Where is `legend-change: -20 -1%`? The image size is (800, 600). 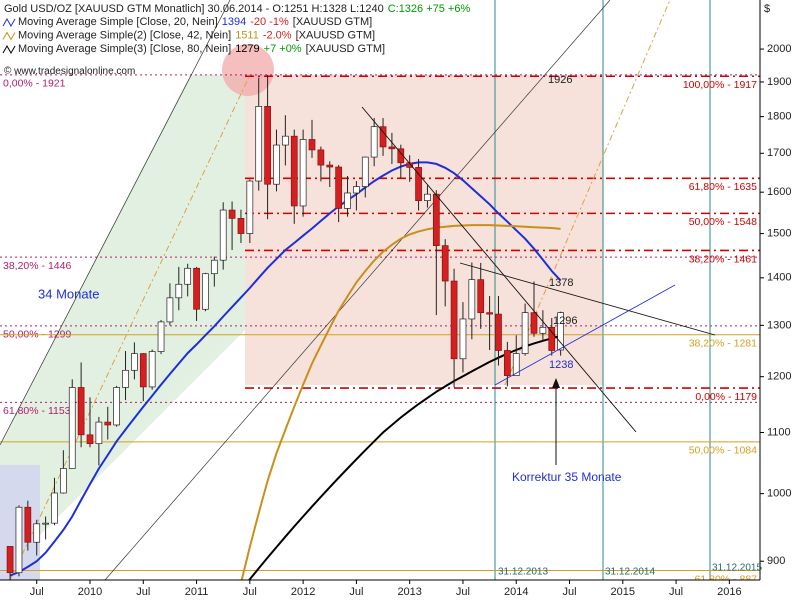 legend-change: -20 -1% is located at coordinates (269, 22).